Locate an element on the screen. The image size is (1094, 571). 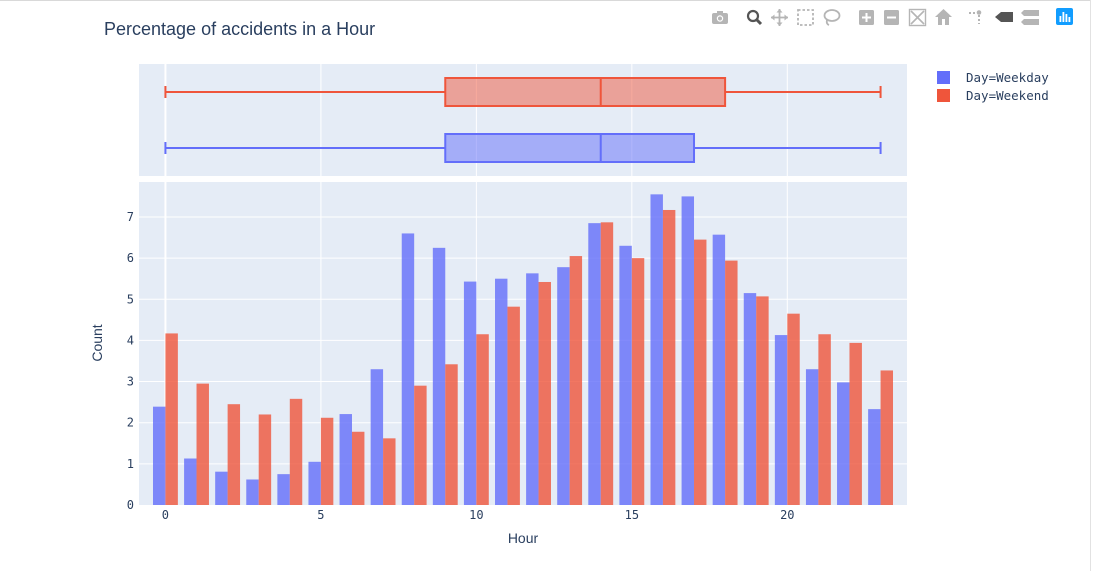
y-tick-label: 6 is located at coordinates (130, 258).